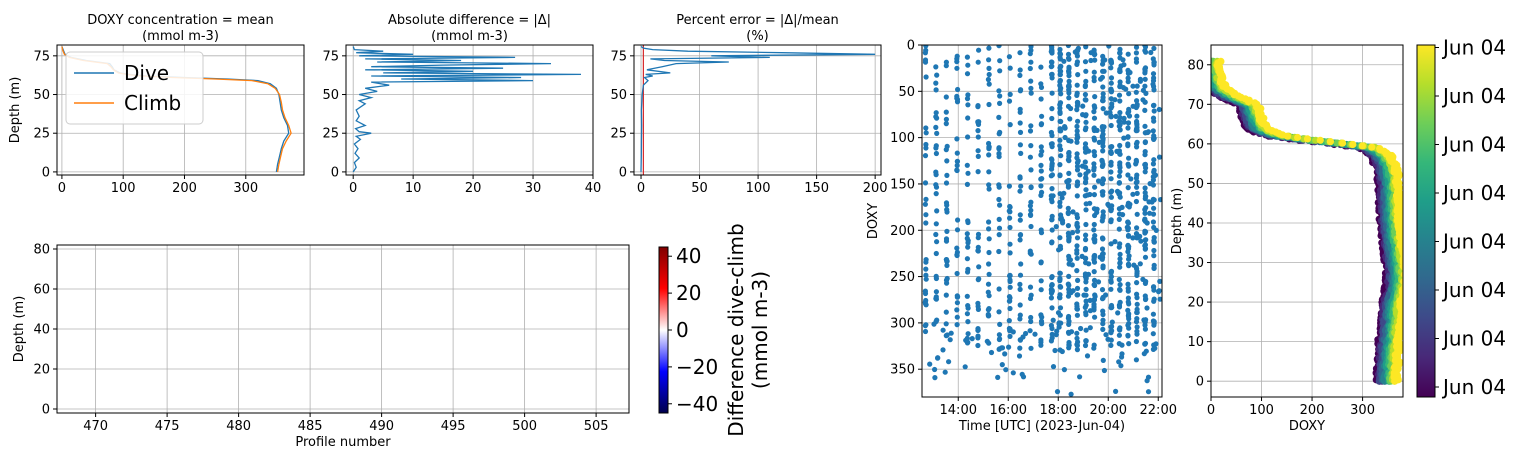 Image resolution: width=1518 pixels, height=468 pixels. Describe the element at coordinates (1195, 105) in the screenshot. I see `y-tick-label: 70` at that location.